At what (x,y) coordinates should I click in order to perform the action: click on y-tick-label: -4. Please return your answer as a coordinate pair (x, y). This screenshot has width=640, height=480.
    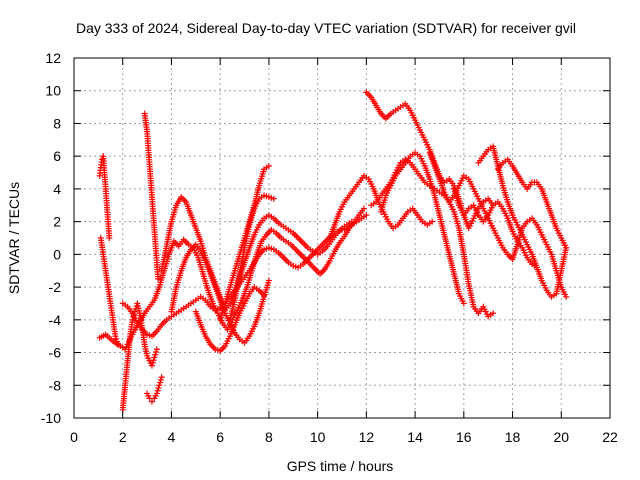
    Looking at the image, I should click on (55, 320).